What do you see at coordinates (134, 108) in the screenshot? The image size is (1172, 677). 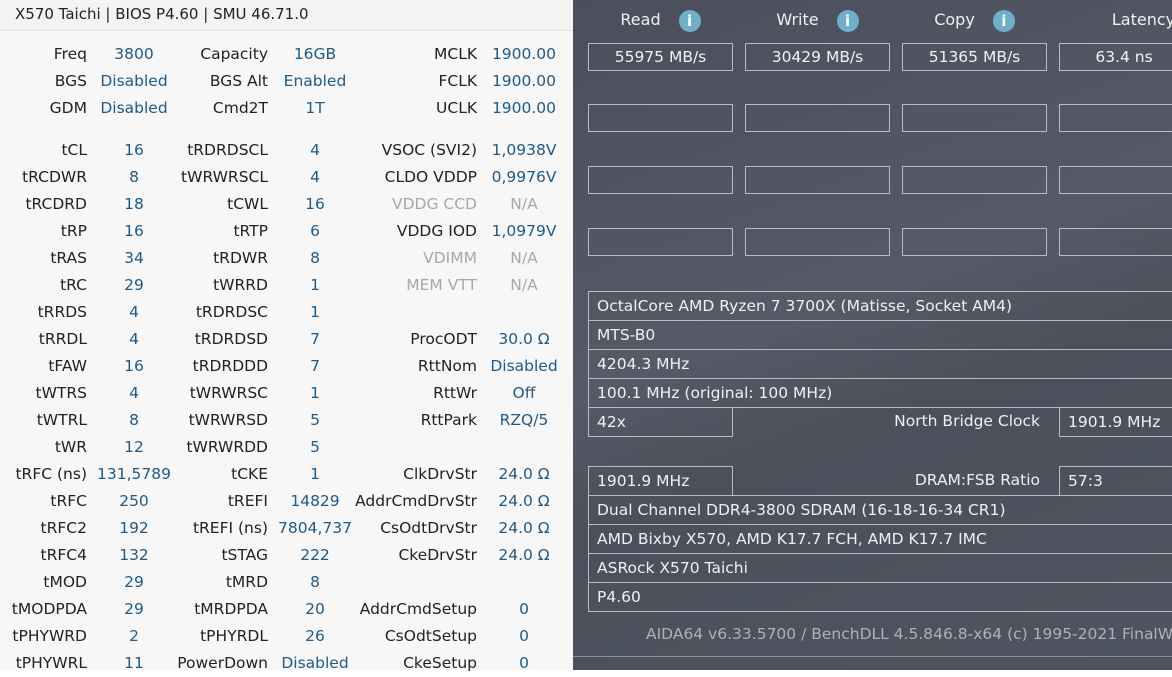 I see `timing-value: Disabled` at bounding box center [134, 108].